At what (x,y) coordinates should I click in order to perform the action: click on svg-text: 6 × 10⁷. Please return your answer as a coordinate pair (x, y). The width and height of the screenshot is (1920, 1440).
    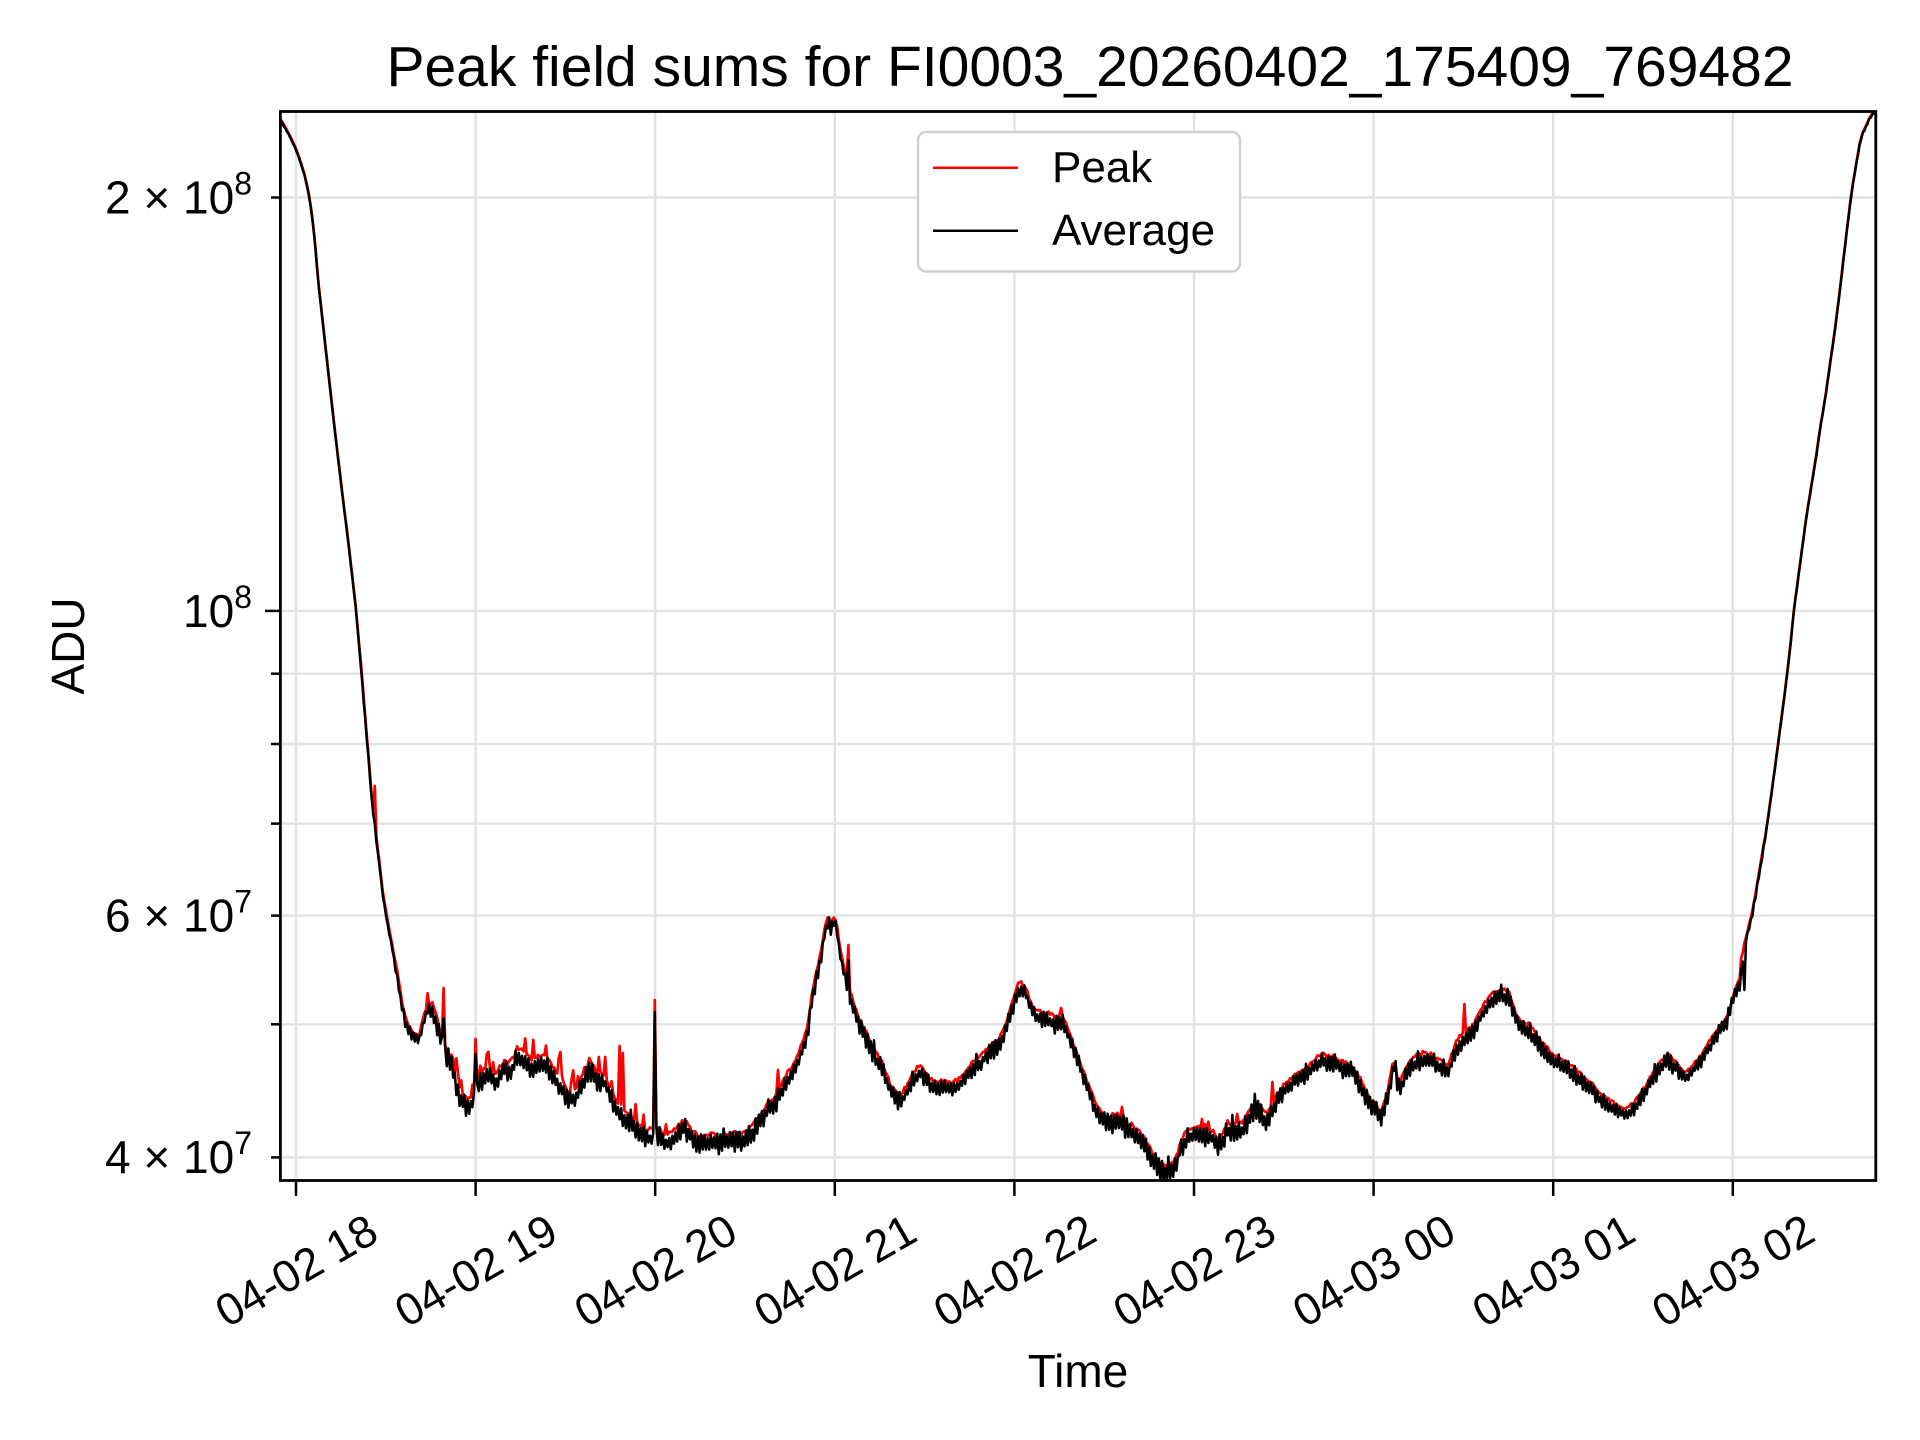
    Looking at the image, I should click on (178, 913).